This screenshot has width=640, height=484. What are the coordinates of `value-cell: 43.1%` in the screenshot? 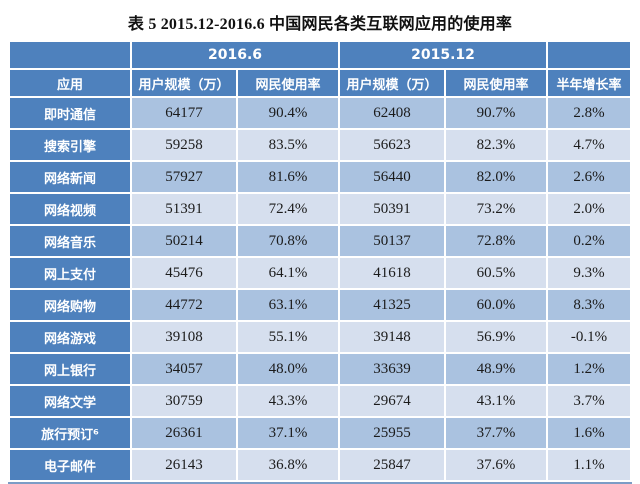 It's located at (496, 401).